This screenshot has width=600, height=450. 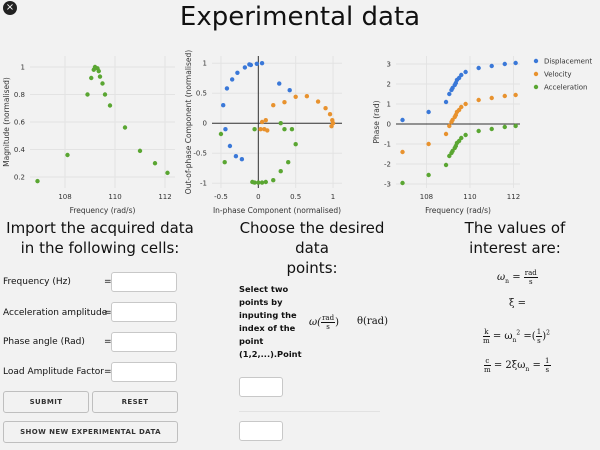 I want to click on frequency-eq: =, so click(x=108, y=282).